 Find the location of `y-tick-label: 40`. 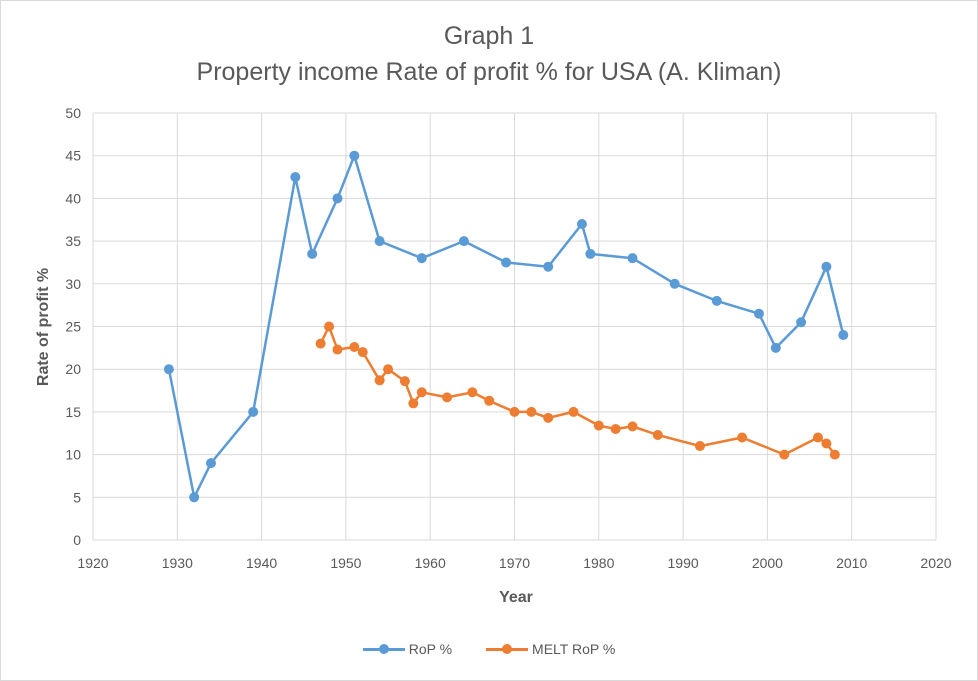

y-tick-label: 40 is located at coordinates (73, 198).